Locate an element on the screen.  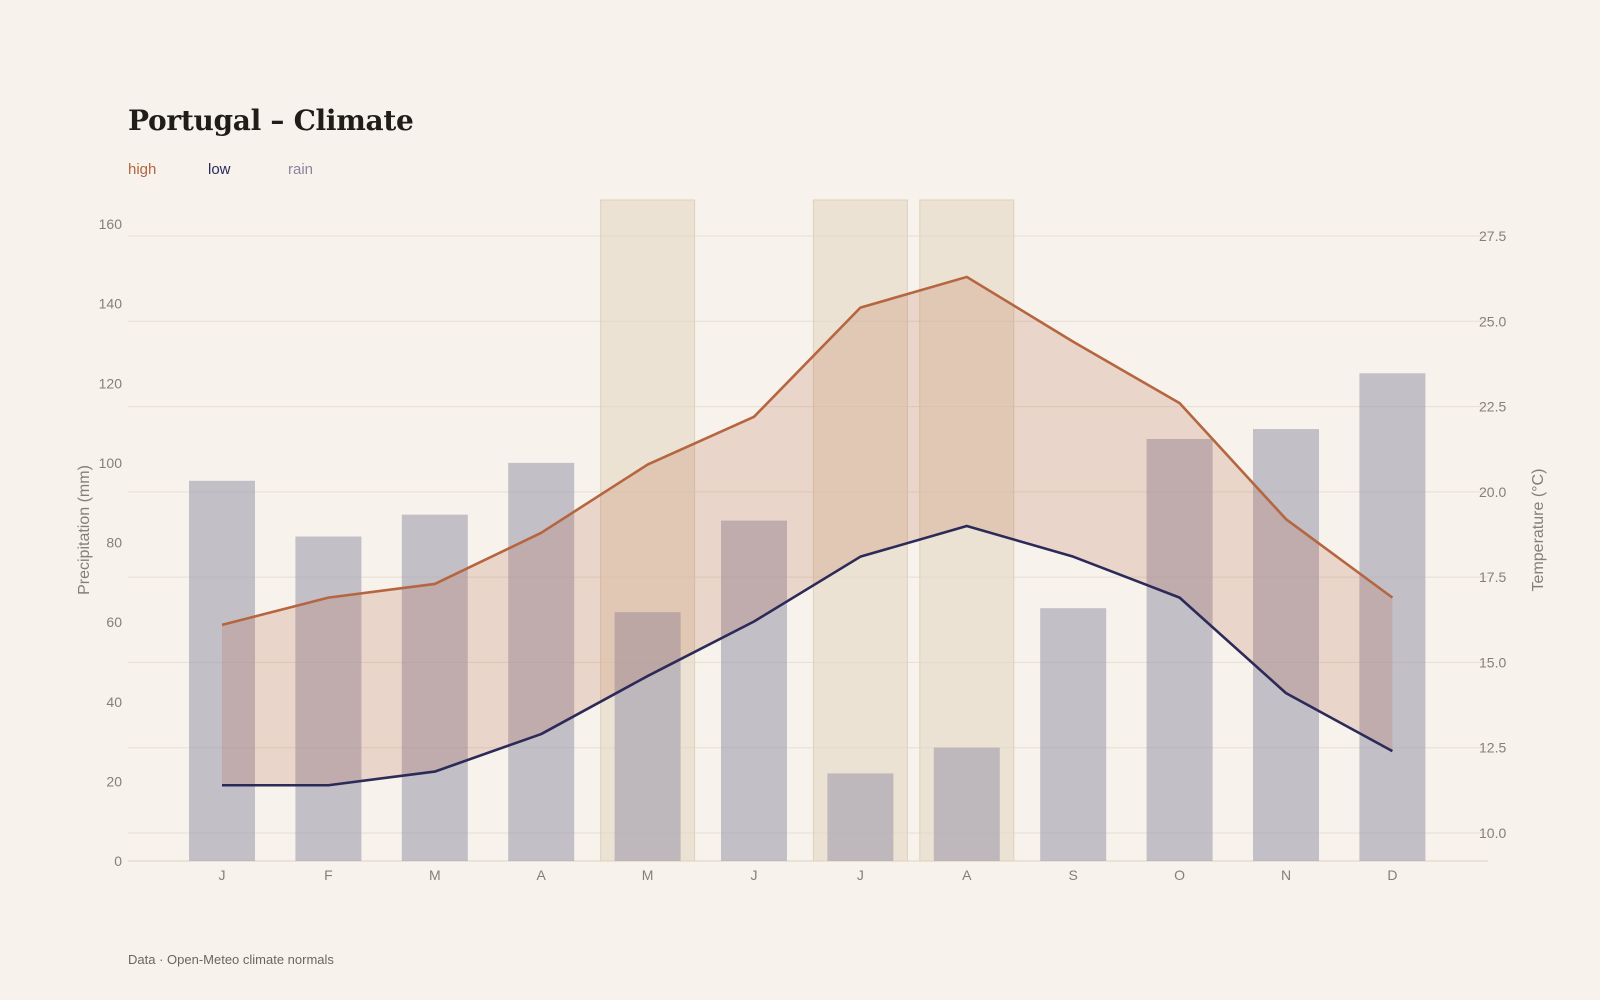
chart-title: Portugal – Climate is located at coordinates (271, 120).